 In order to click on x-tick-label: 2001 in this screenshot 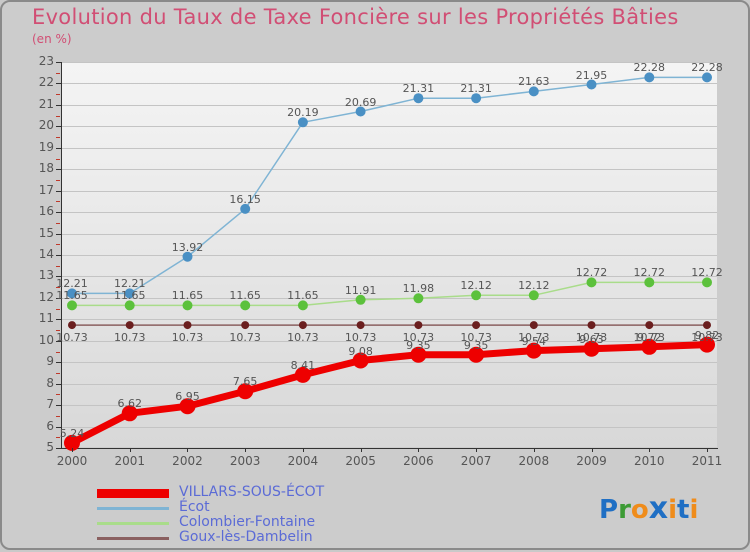, I will do `click(129, 461)`.